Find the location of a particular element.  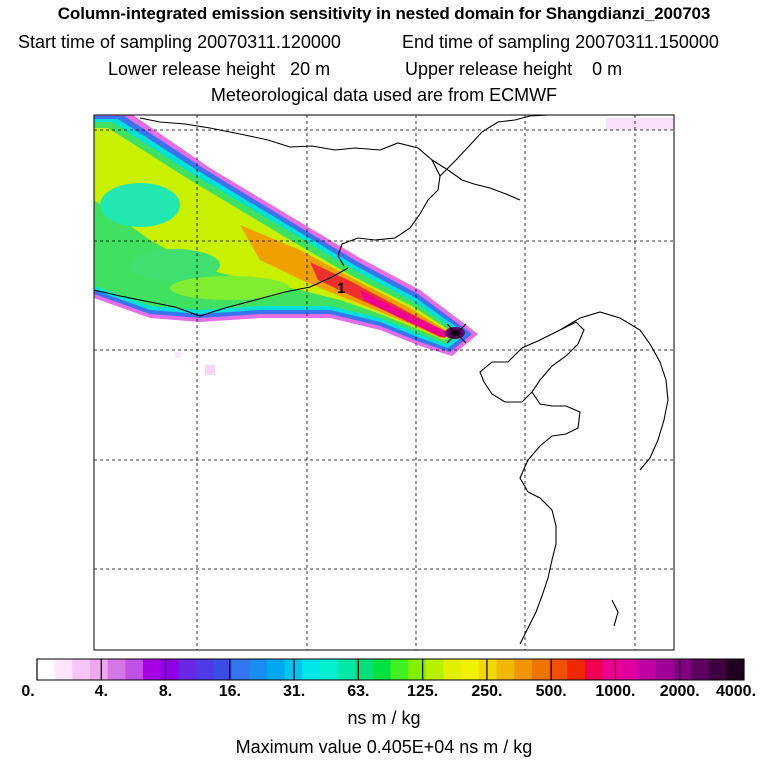

colorbar-tick-label: 250. is located at coordinates (487, 691).